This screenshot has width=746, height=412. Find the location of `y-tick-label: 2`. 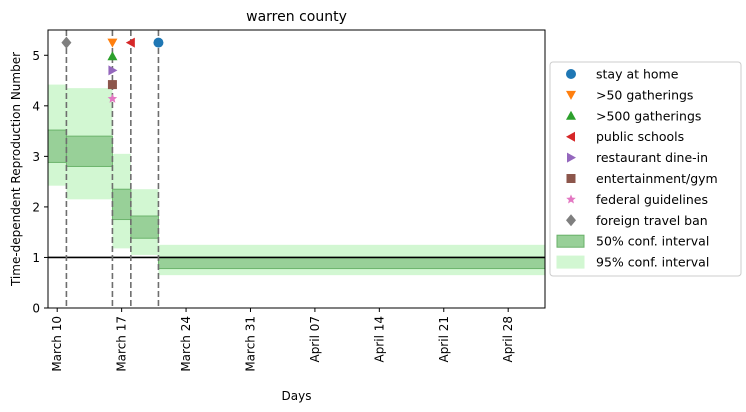

y-tick-label: 2 is located at coordinates (36, 207).